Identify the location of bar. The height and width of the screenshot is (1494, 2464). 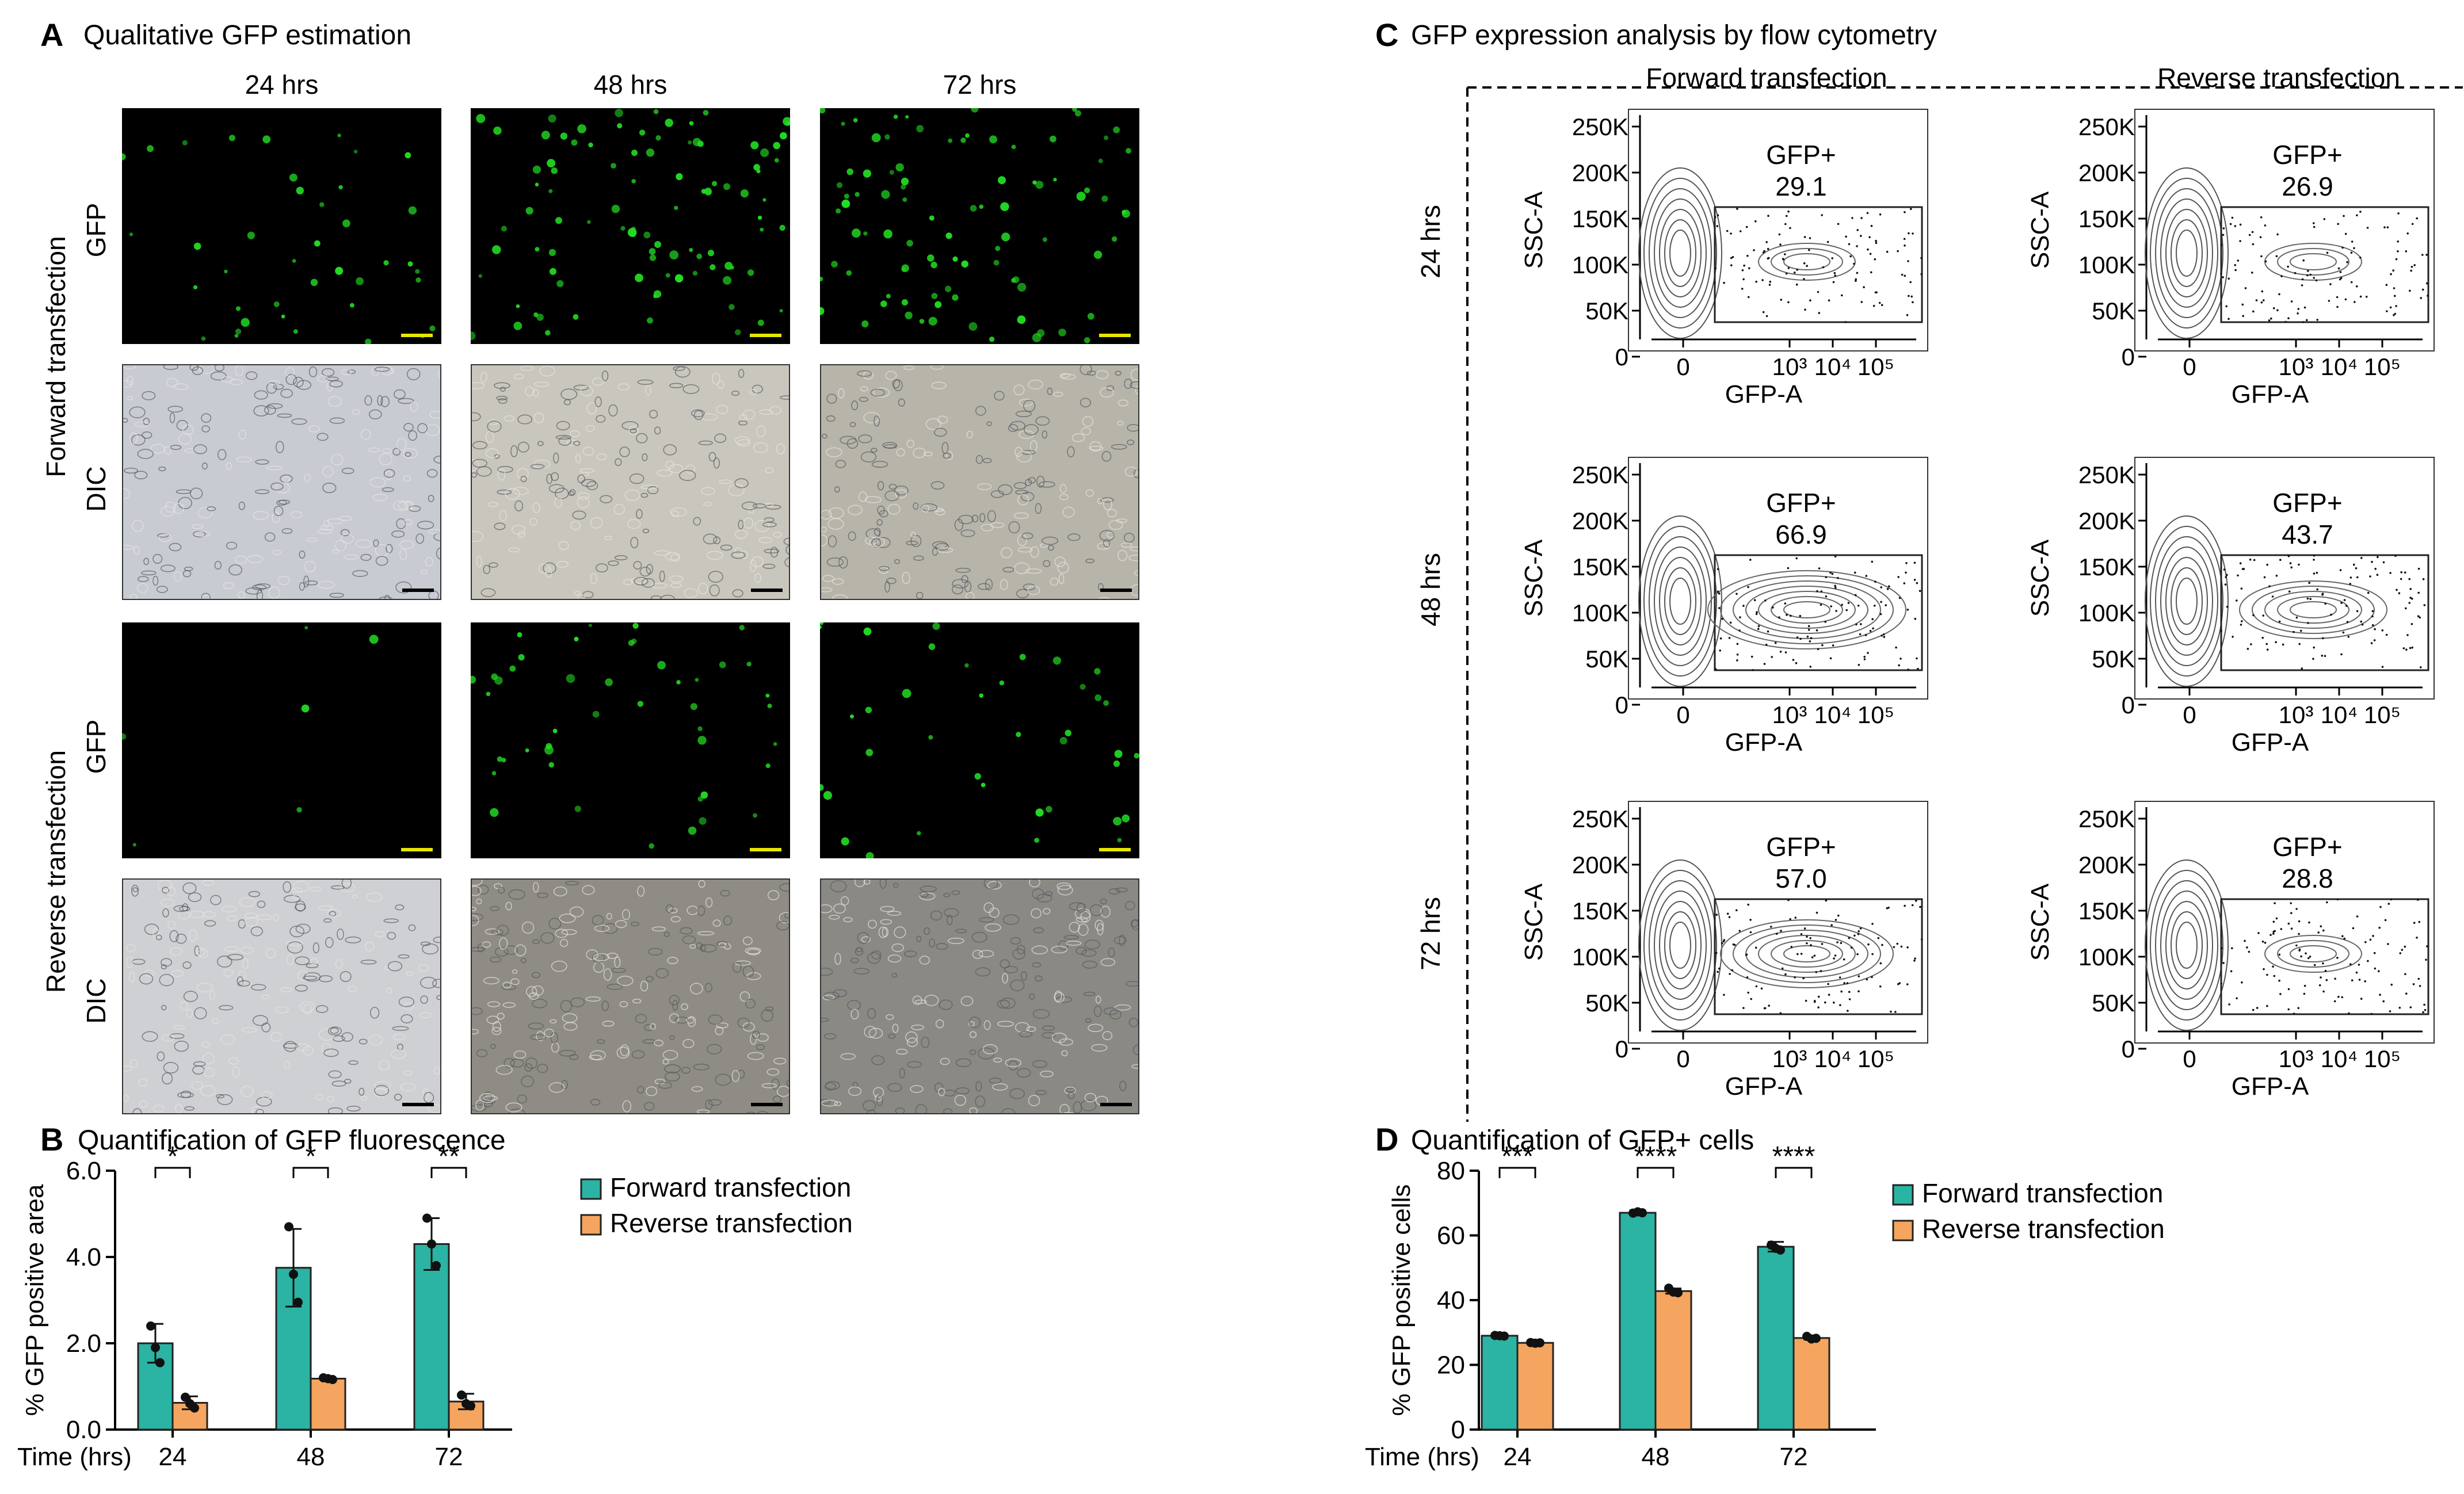
(1673, 1361).